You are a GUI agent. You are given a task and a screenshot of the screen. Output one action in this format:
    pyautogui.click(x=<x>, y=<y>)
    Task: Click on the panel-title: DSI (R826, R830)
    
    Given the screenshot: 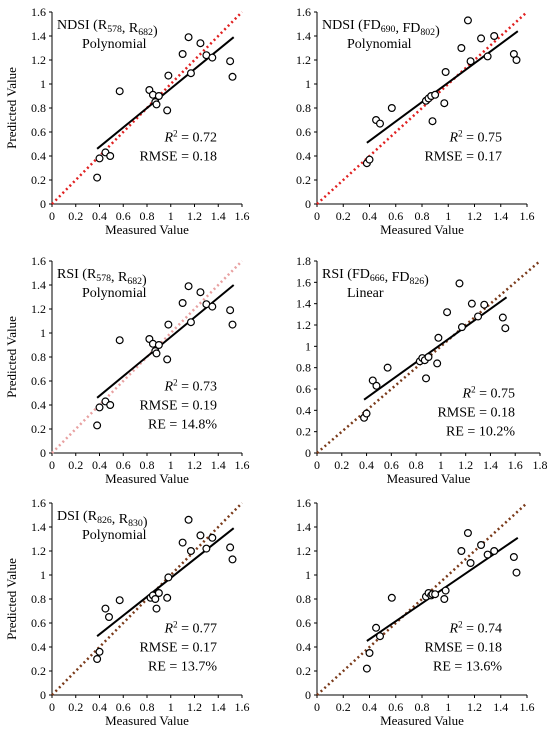 What is the action you would take?
    pyautogui.click(x=102, y=519)
    